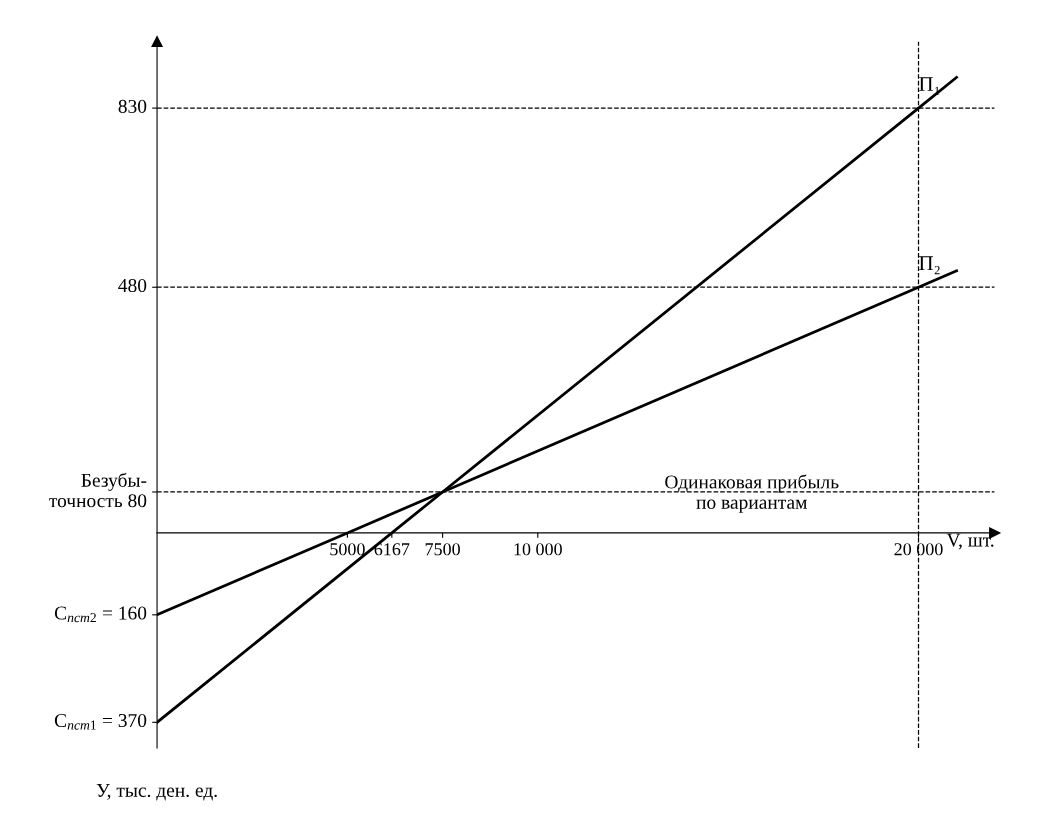  What do you see at coordinates (347, 549) in the screenshot?
I see `x-tick-label: 5000` at bounding box center [347, 549].